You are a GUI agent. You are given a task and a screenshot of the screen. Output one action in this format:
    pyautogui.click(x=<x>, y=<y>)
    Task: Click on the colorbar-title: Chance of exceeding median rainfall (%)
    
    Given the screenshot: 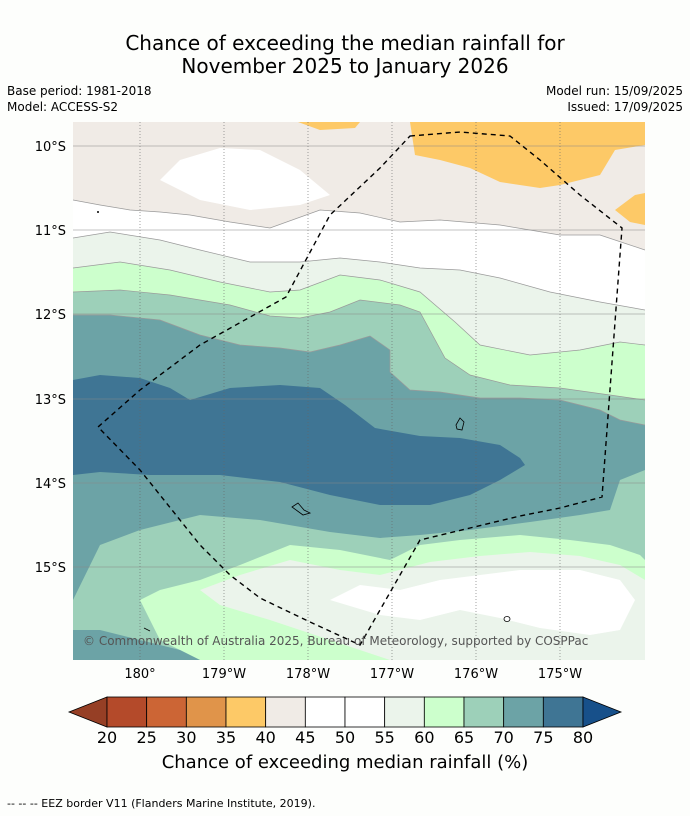 What is the action you would take?
    pyautogui.click(x=345, y=762)
    